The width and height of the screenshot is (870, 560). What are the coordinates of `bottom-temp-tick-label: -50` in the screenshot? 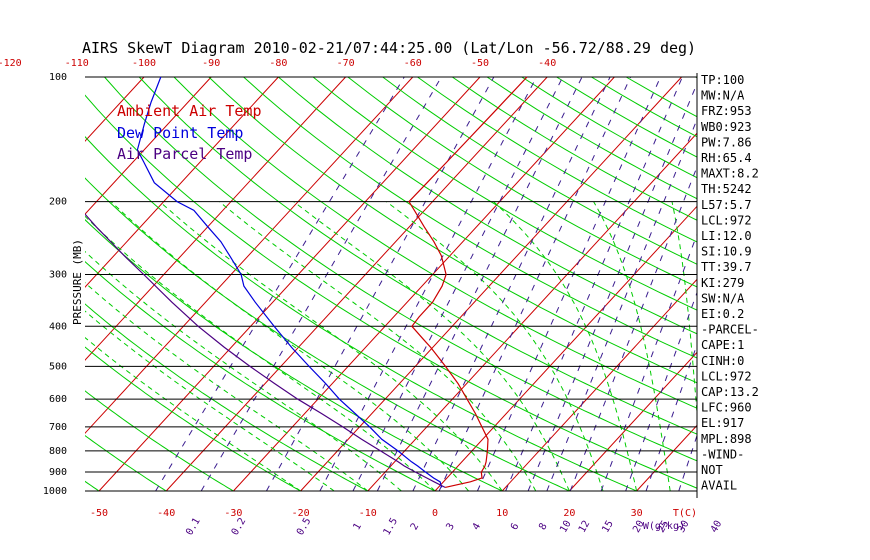 It's located at (99, 513).